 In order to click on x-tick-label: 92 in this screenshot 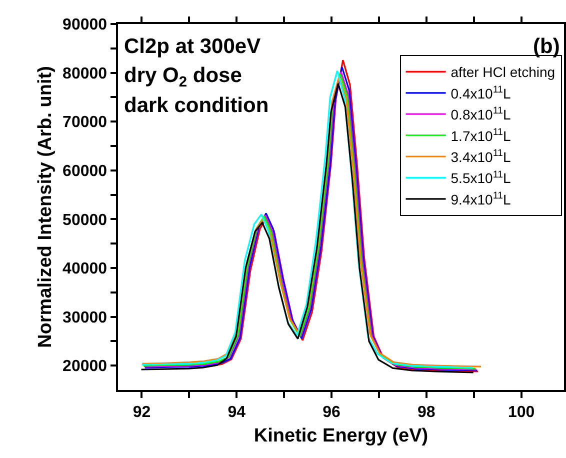, I will do `click(141, 412)`.